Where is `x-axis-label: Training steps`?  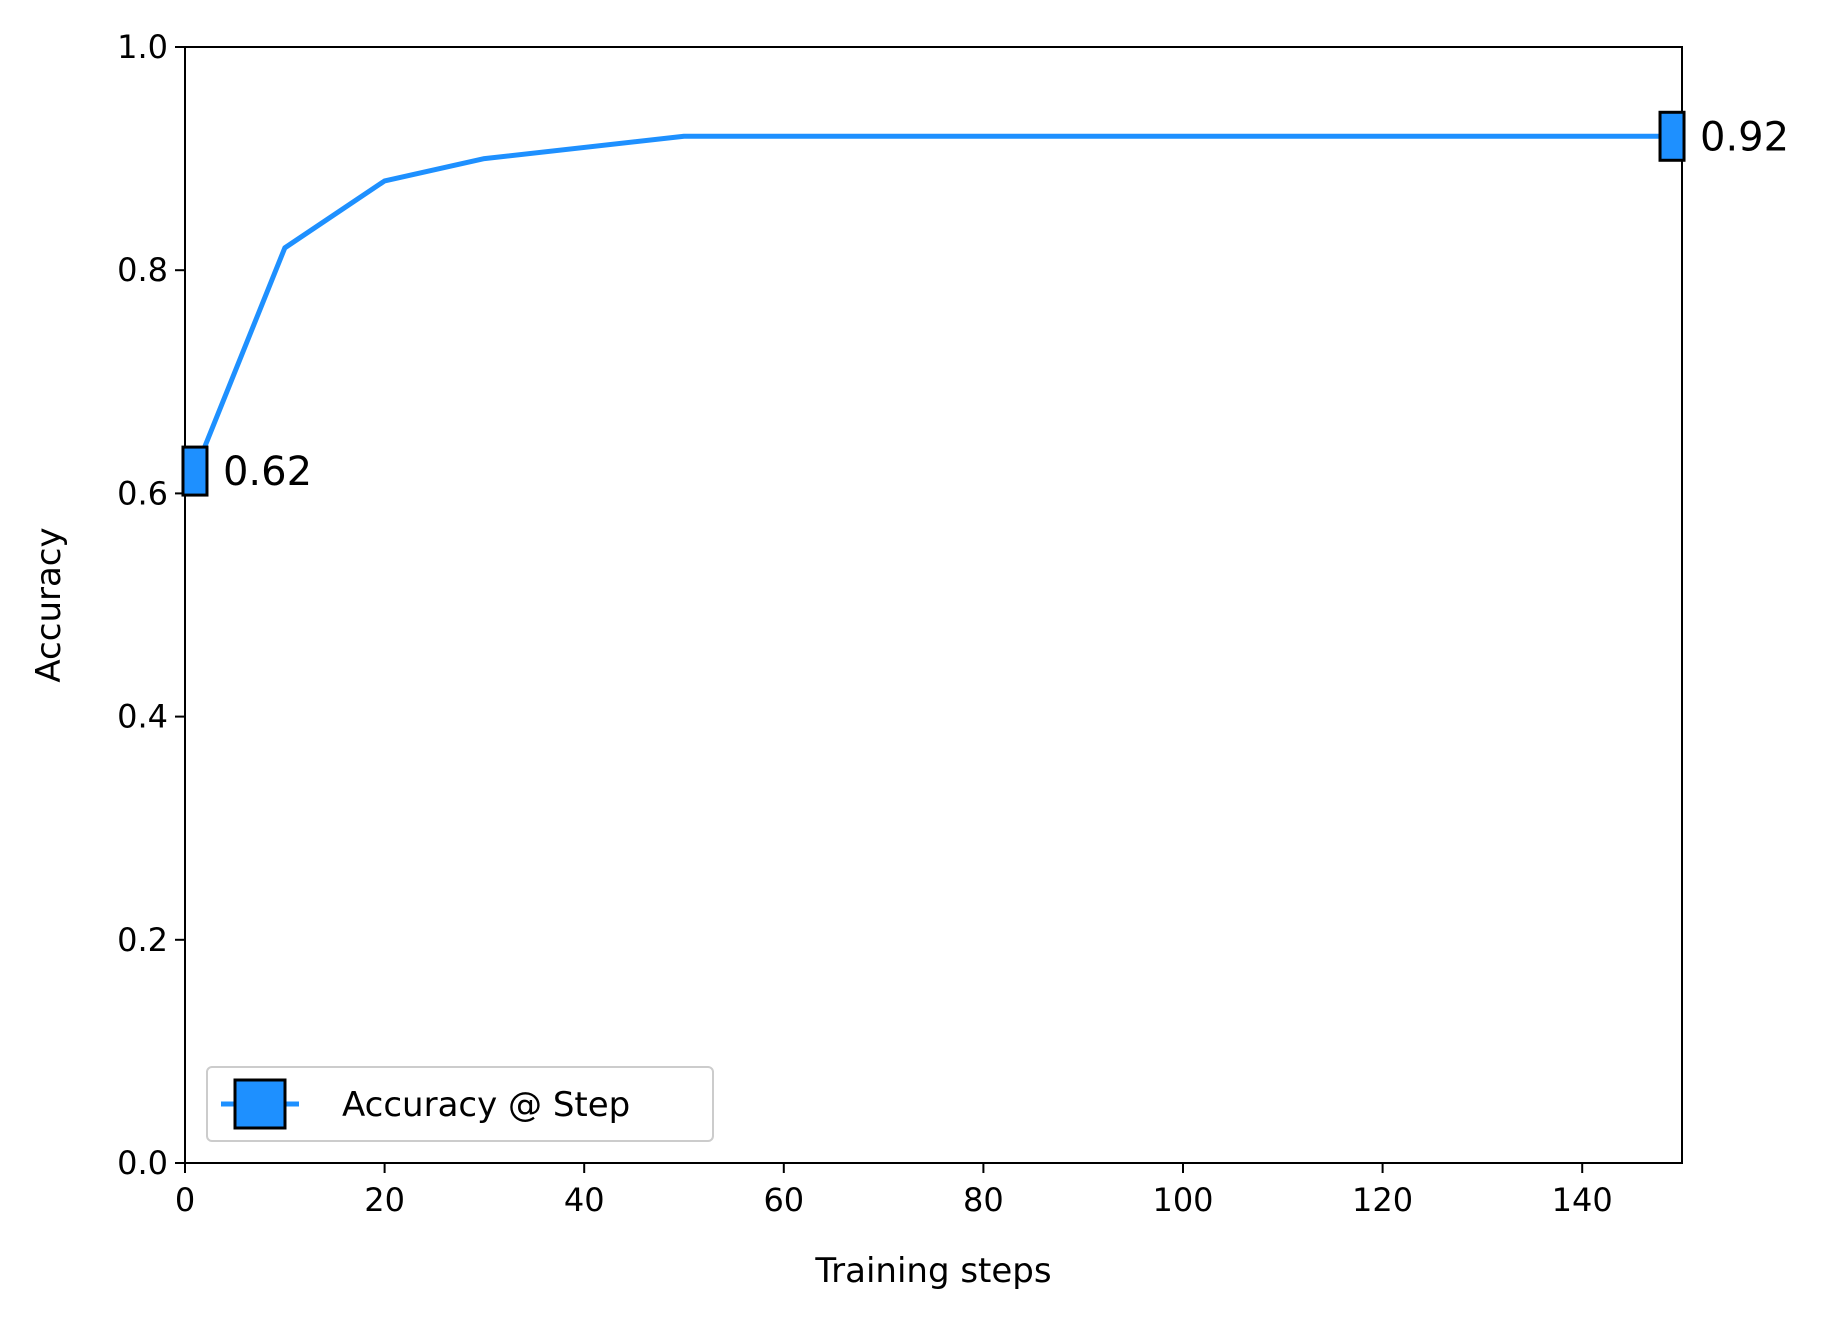 x-axis-label: Training steps is located at coordinates (932, 1271).